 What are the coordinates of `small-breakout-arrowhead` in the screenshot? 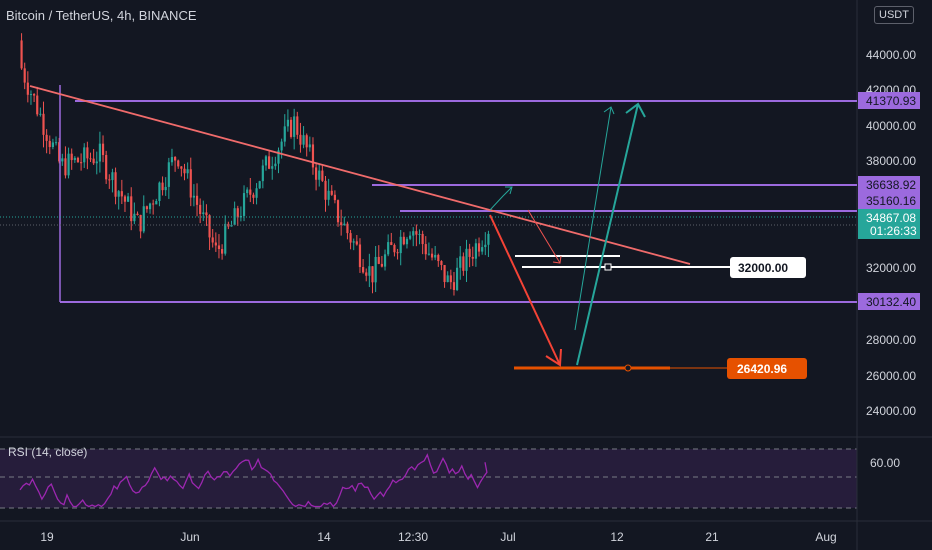 It's located at (509, 190).